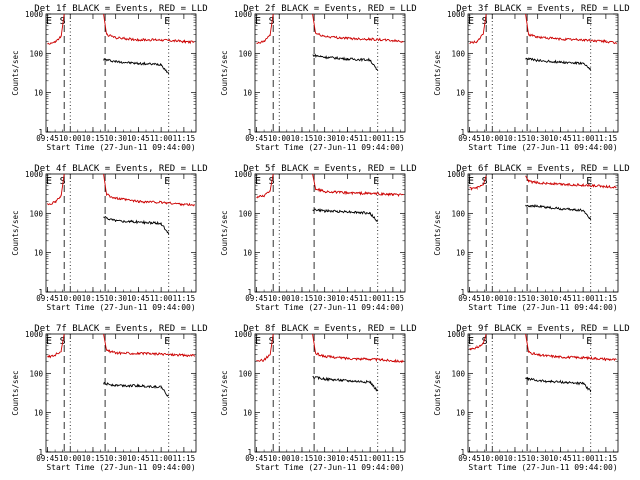 The height and width of the screenshot is (480, 640). What do you see at coordinates (542, 329) in the screenshot?
I see `chart-title: Det 9f BLACK = Events, RED = LLD` at bounding box center [542, 329].